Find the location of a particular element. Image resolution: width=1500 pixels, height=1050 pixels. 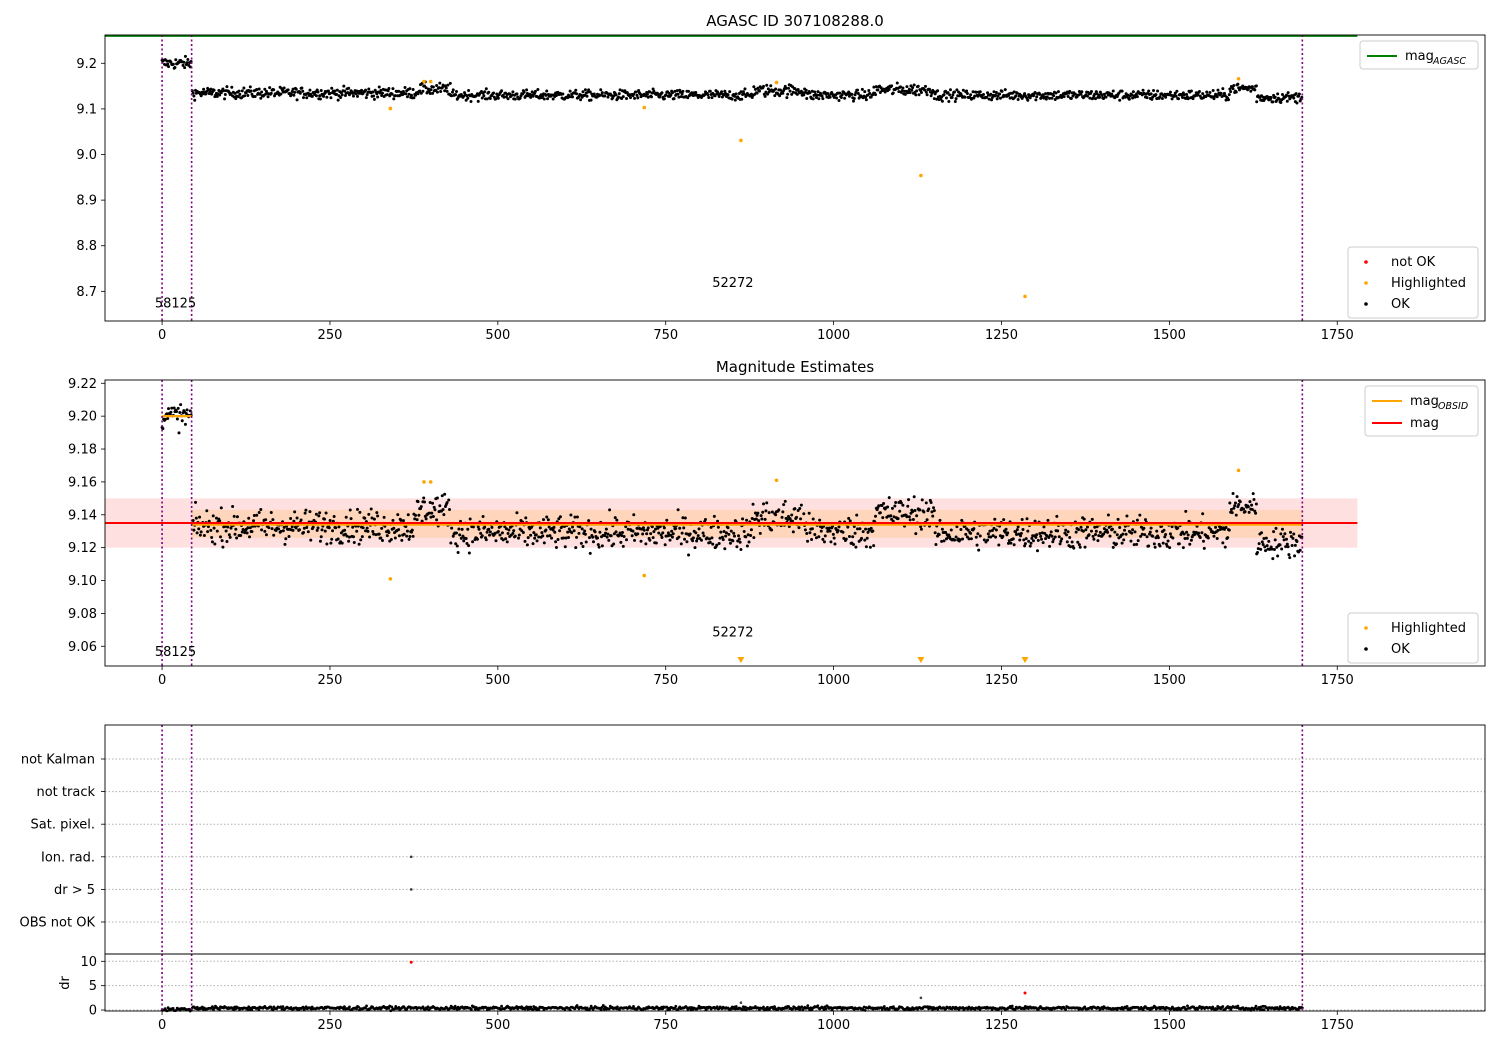

y-tick-label: 0 is located at coordinates (93, 1011).